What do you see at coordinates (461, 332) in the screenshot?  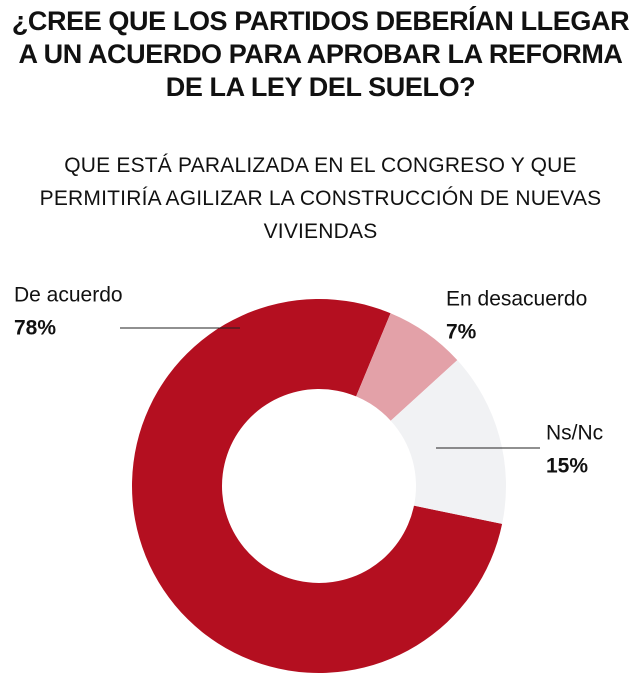 I see `value-label: 7%` at bounding box center [461, 332].